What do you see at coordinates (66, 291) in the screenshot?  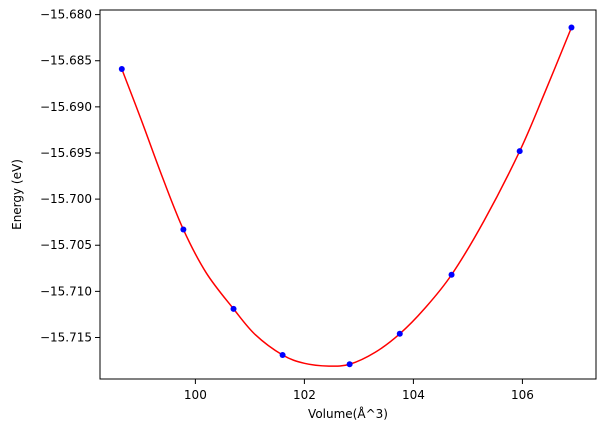 I see `y-tick-label: −15.710` at bounding box center [66, 291].